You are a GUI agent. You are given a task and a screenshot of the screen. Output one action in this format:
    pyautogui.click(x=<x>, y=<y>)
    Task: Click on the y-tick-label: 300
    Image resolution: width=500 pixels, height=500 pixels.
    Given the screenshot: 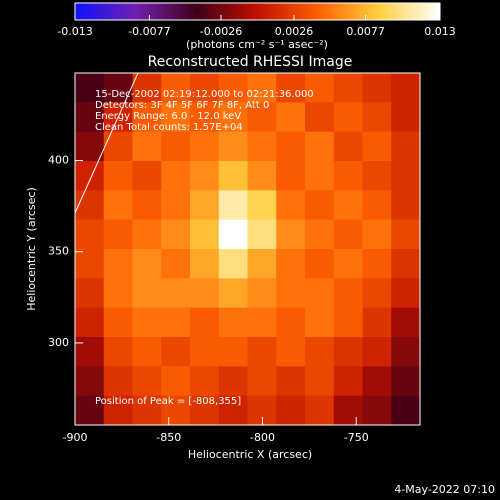 What is the action you would take?
    pyautogui.click(x=58, y=342)
    